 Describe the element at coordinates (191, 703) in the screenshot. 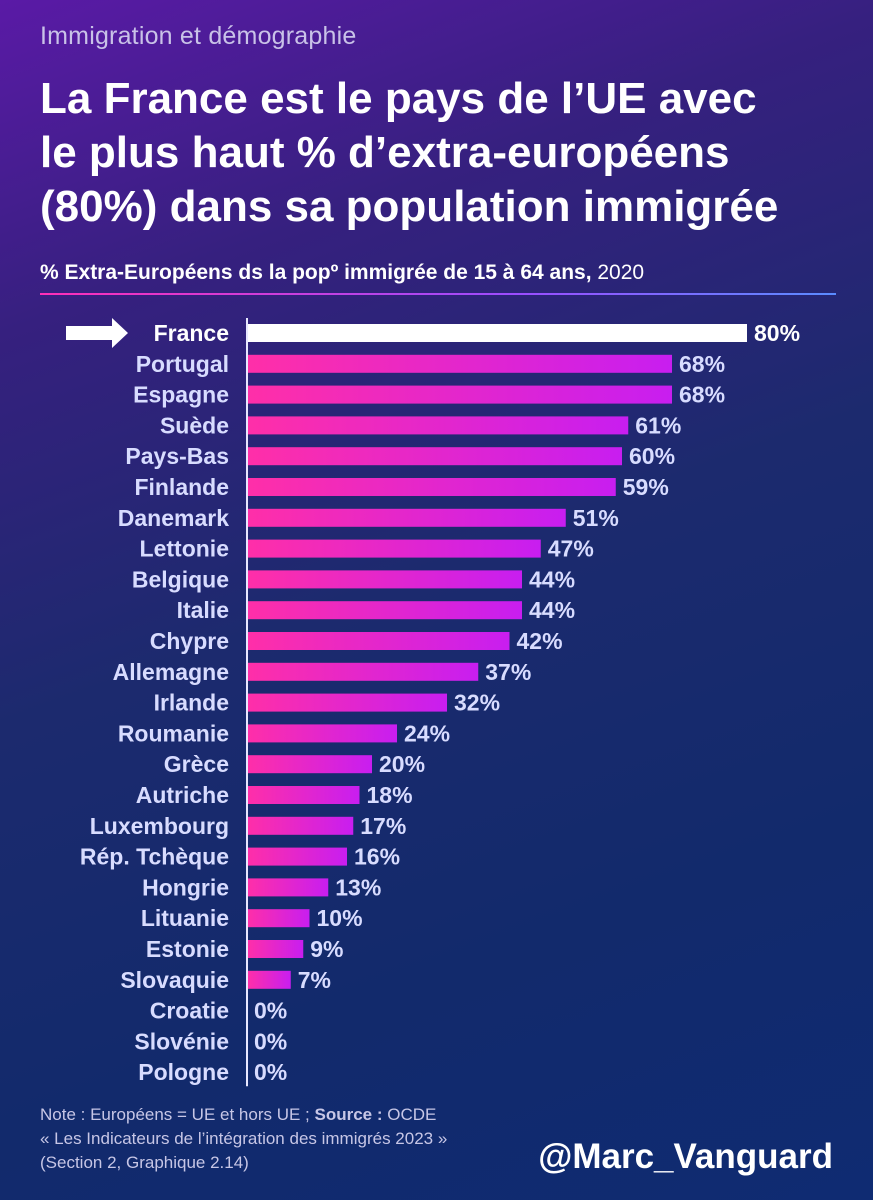

I see `category-label: Irlande` at that location.